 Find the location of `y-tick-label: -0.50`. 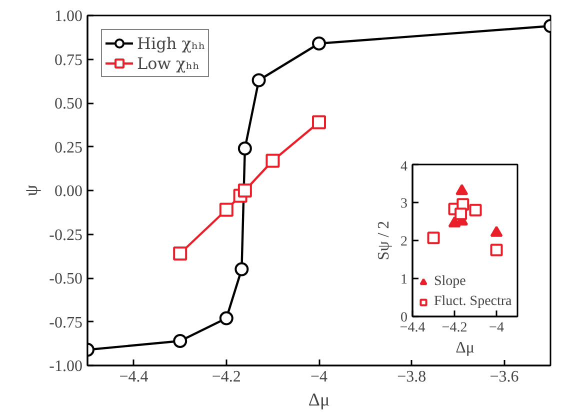

y-tick-label: -0.50 is located at coordinates (65, 279).